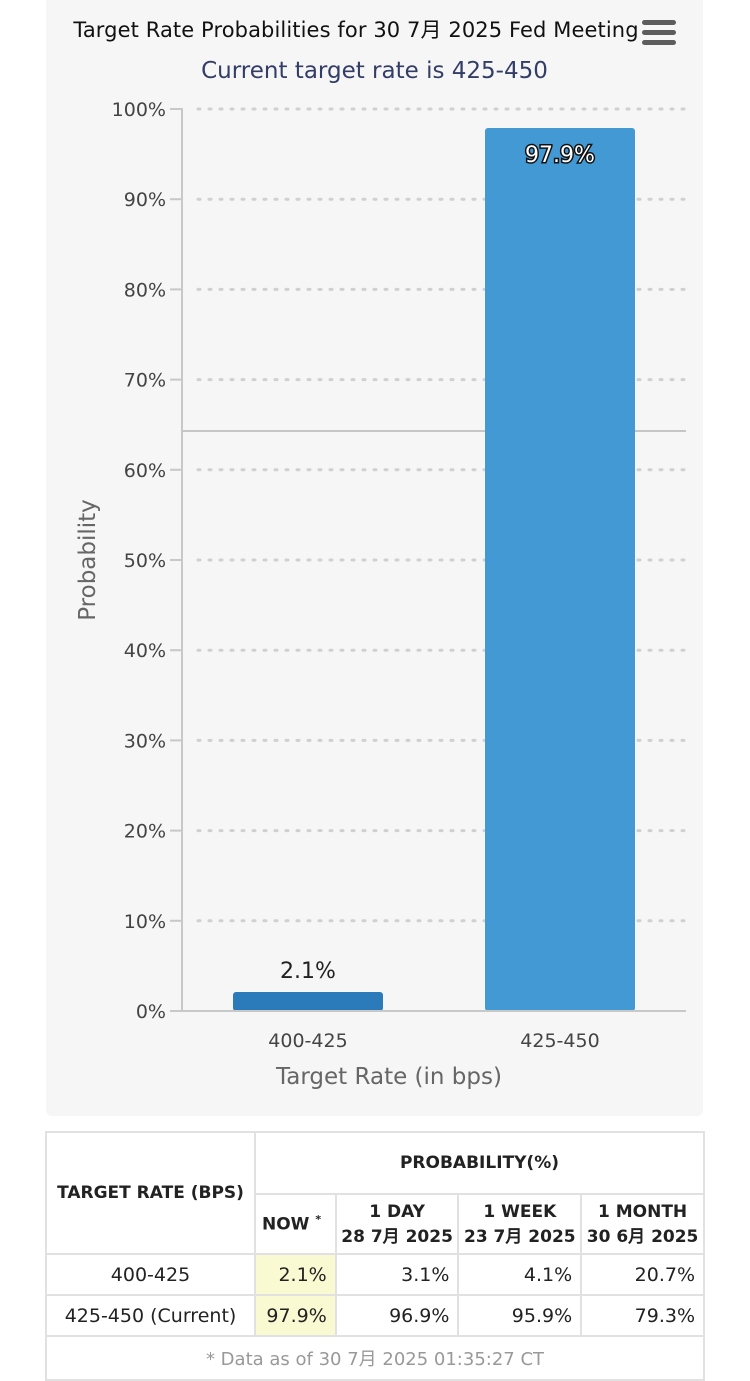  Describe the element at coordinates (151, 1012) in the screenshot. I see `y-tick-label: 0%` at that location.